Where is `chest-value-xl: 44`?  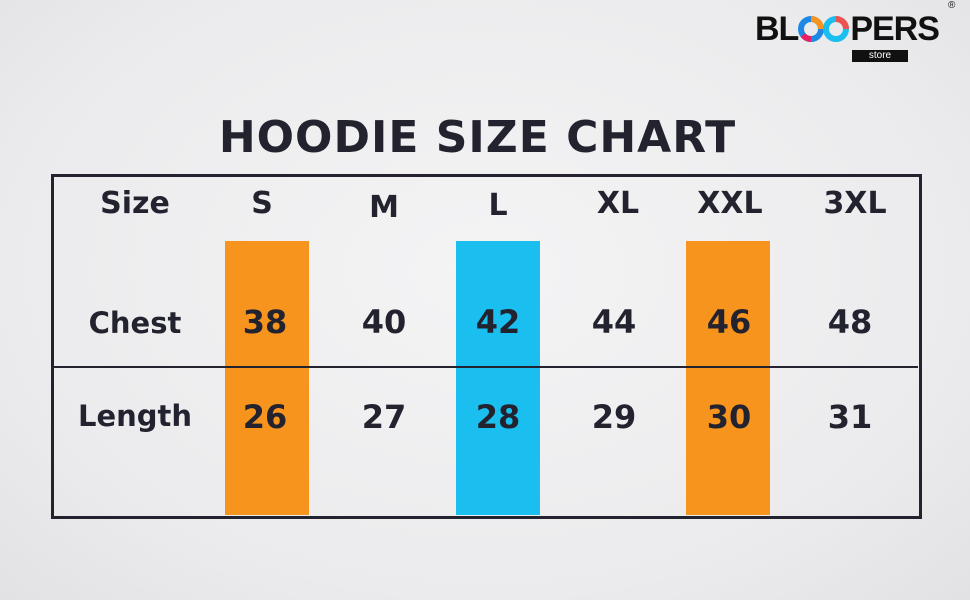 chest-value-xl: 44 is located at coordinates (614, 322).